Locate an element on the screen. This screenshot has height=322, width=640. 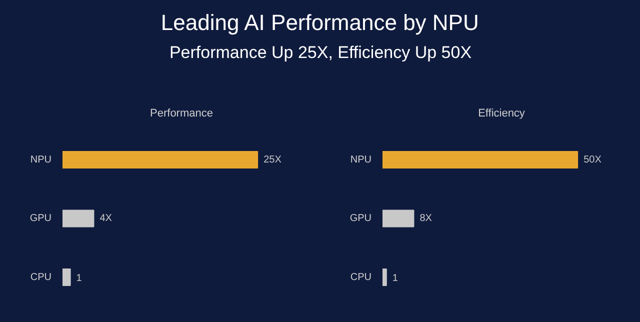
data-label: 25X is located at coordinates (273, 160).